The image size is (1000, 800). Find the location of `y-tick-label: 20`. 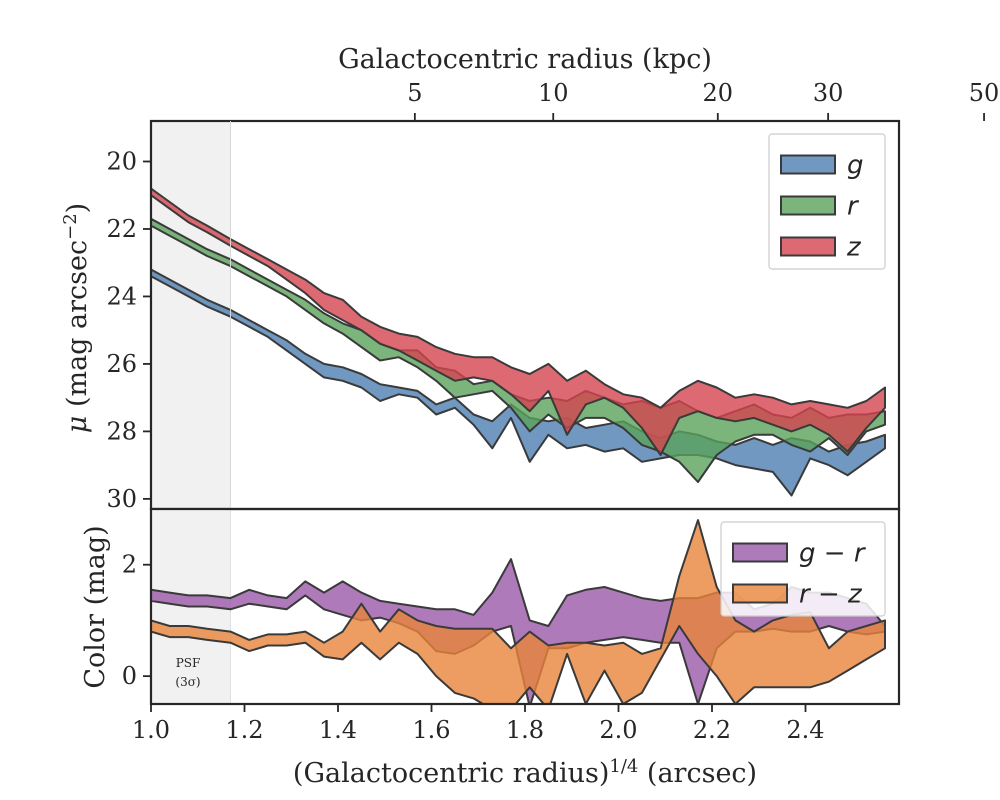

y-tick-label: 20 is located at coordinates (121, 161).